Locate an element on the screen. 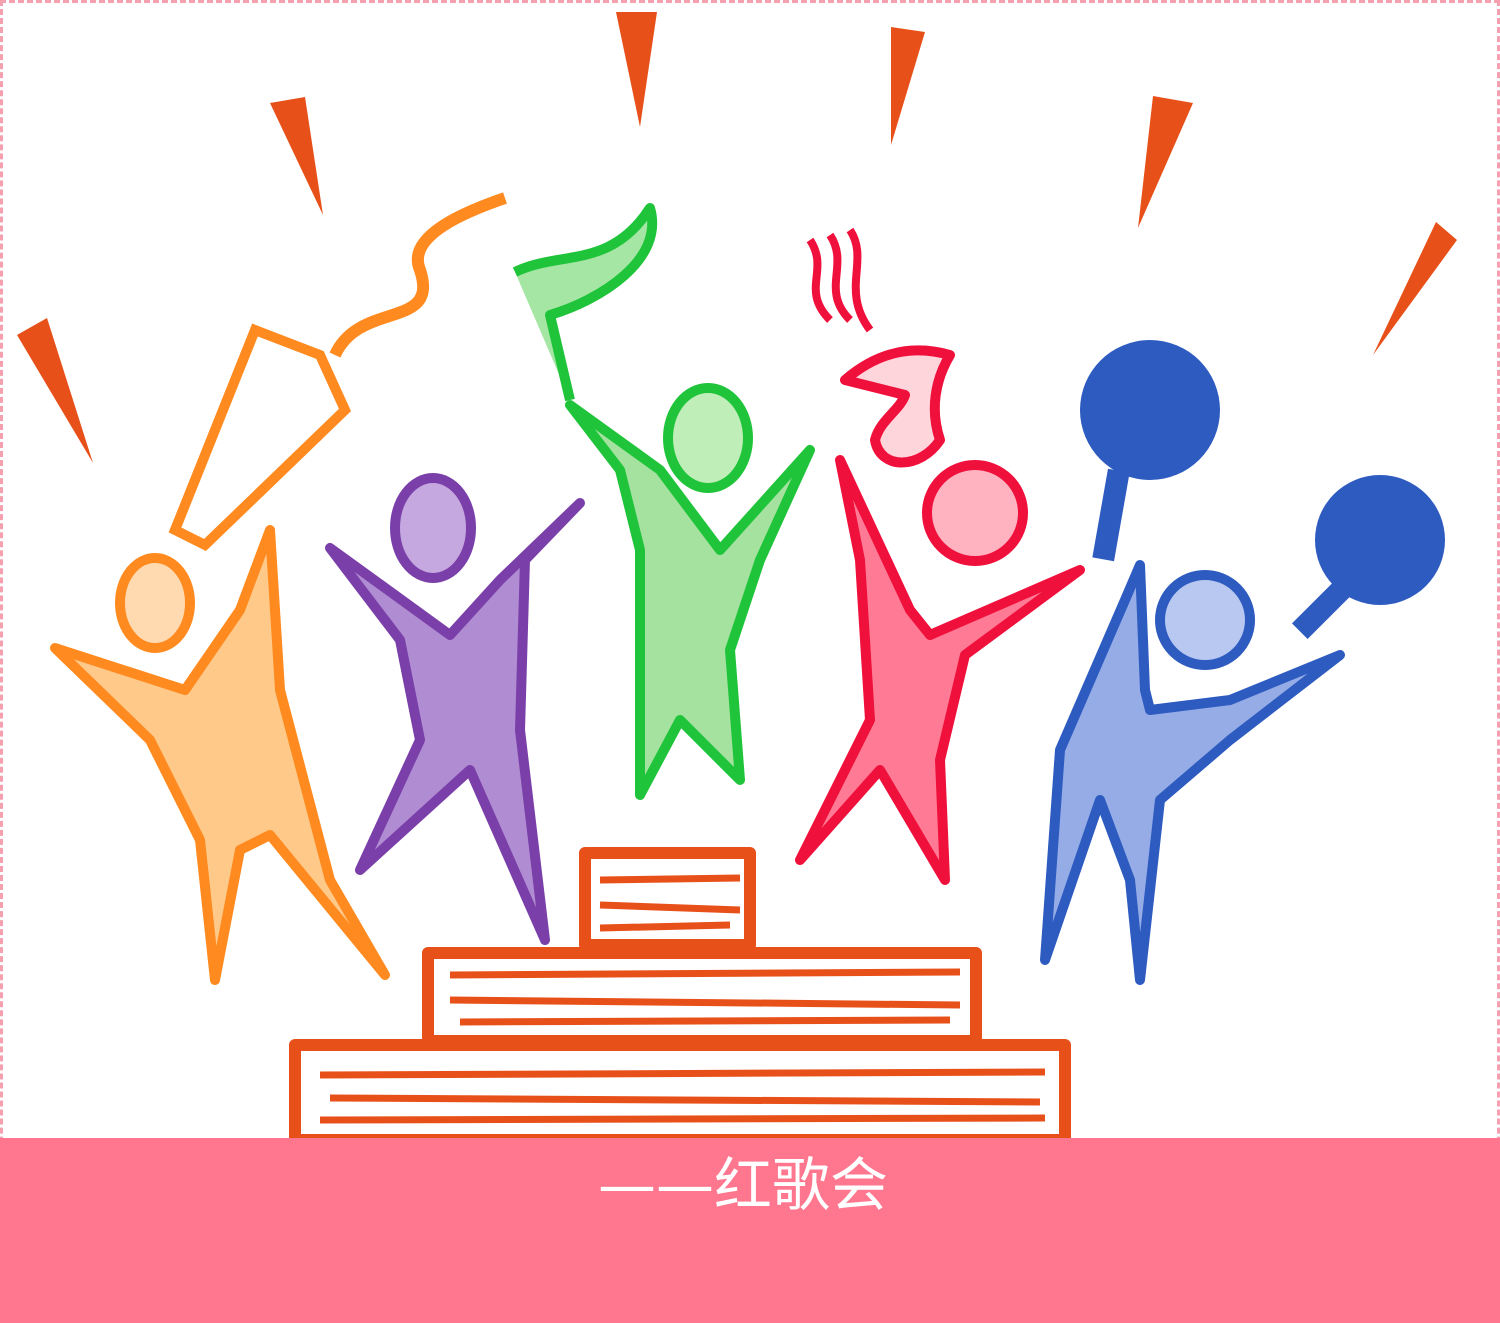 The height and width of the screenshot is (1323, 1500). pompom-icon is located at coordinates (1262, 489).